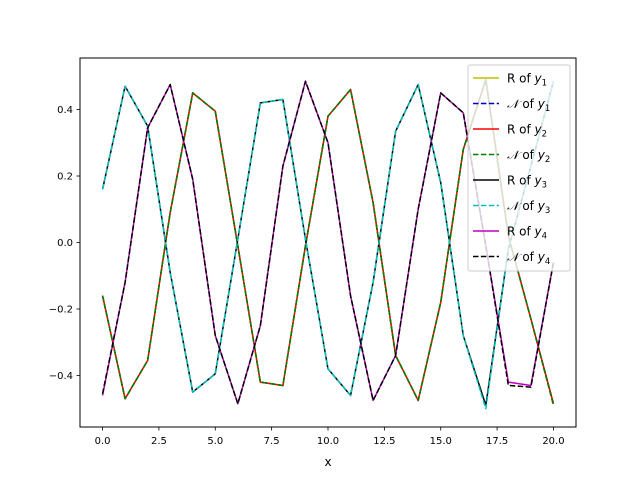 This screenshot has width=640, height=484. Describe the element at coordinates (327, 462) in the screenshot. I see `x-axis-label: x` at that location.